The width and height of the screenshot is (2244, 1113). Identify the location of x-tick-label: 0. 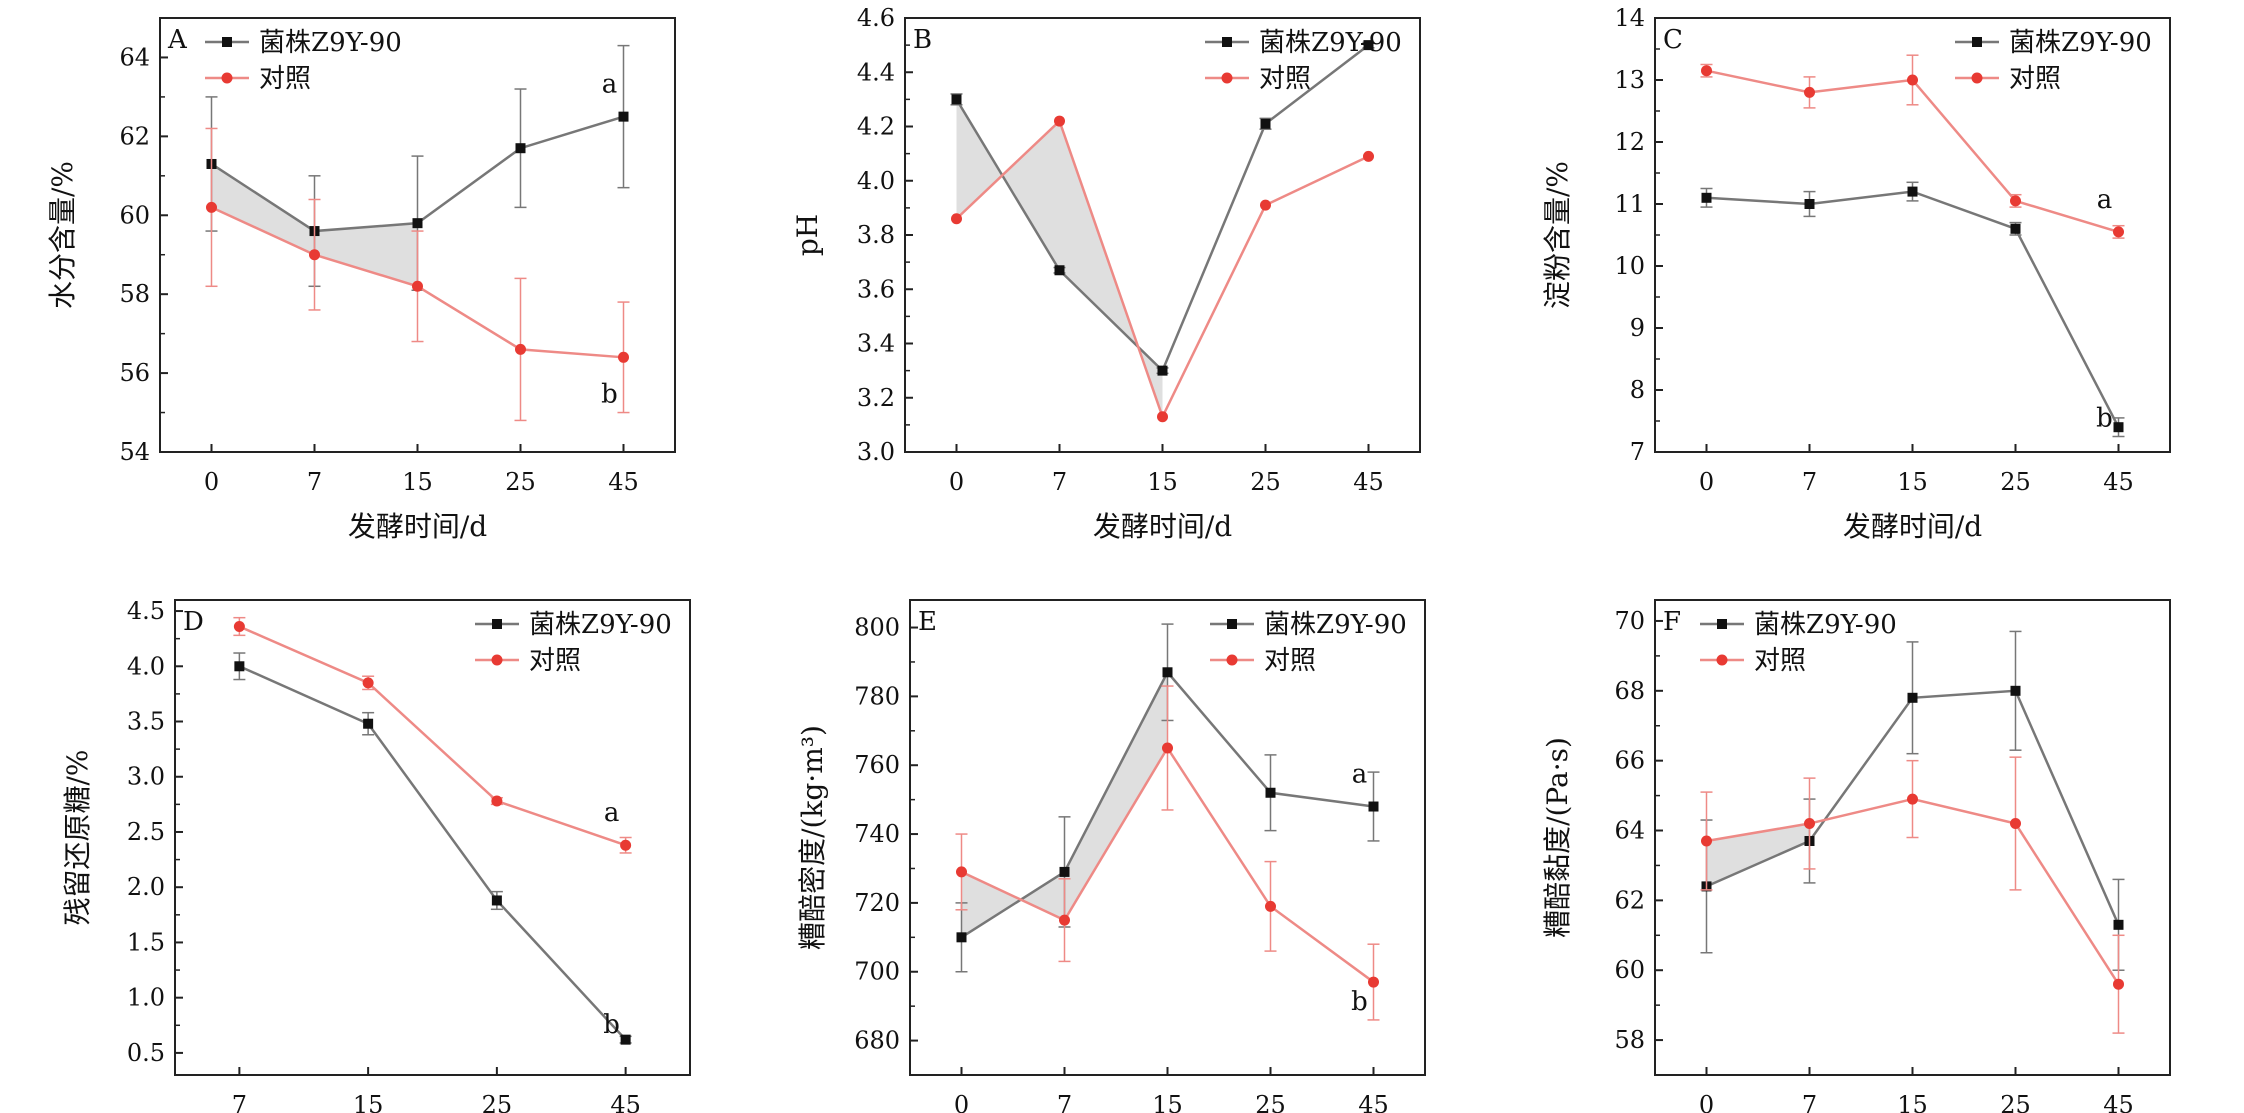
(211, 482).